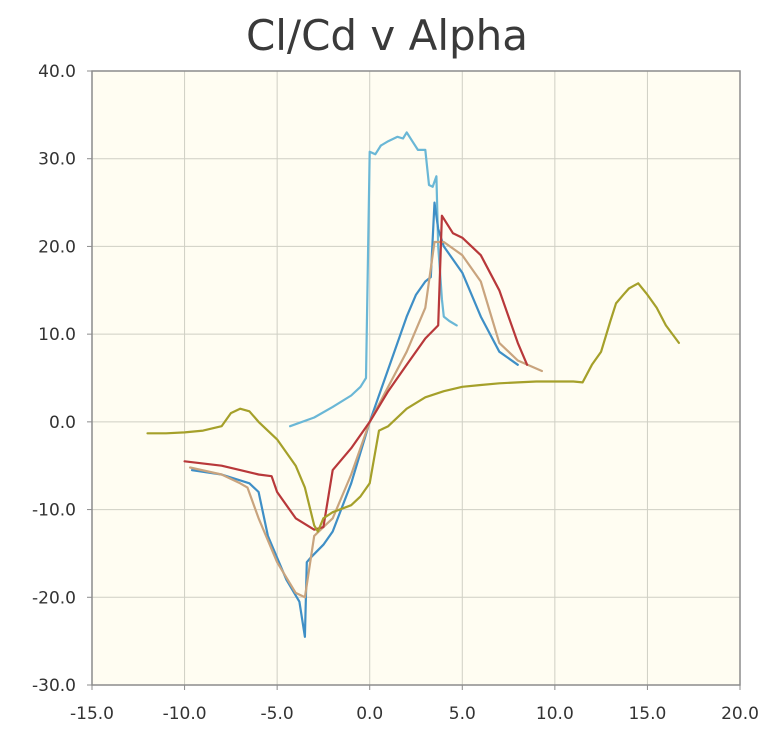 This screenshot has width=768, height=731. I want to click on x-tick-label: 20.0, so click(740, 714).